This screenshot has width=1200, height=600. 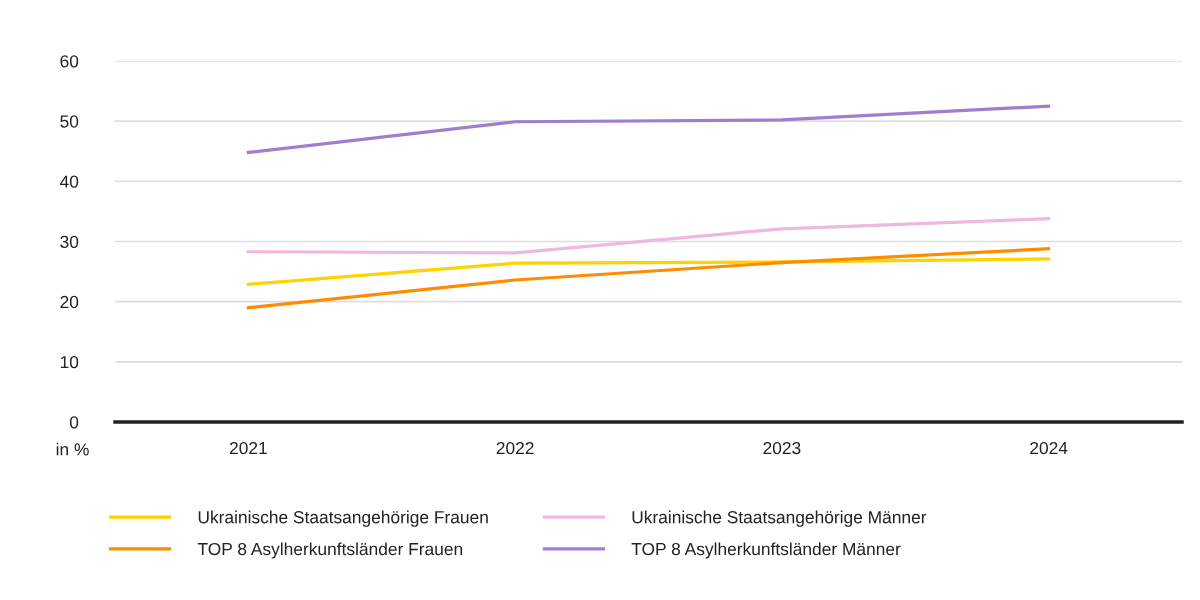 I want to click on x-tick-label: 2021, so click(x=248, y=448).